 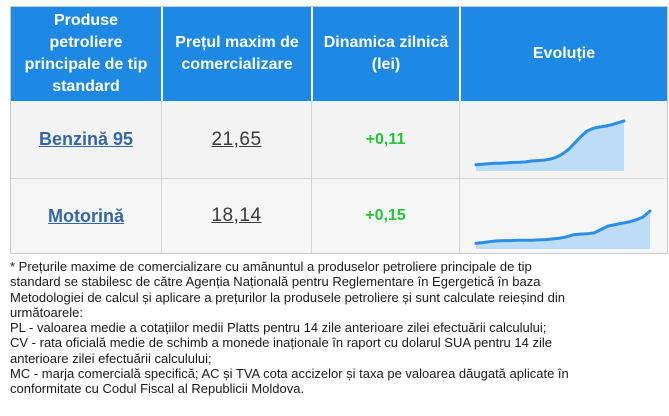 I want to click on product-cell: Benzină 95, so click(x=86, y=139).